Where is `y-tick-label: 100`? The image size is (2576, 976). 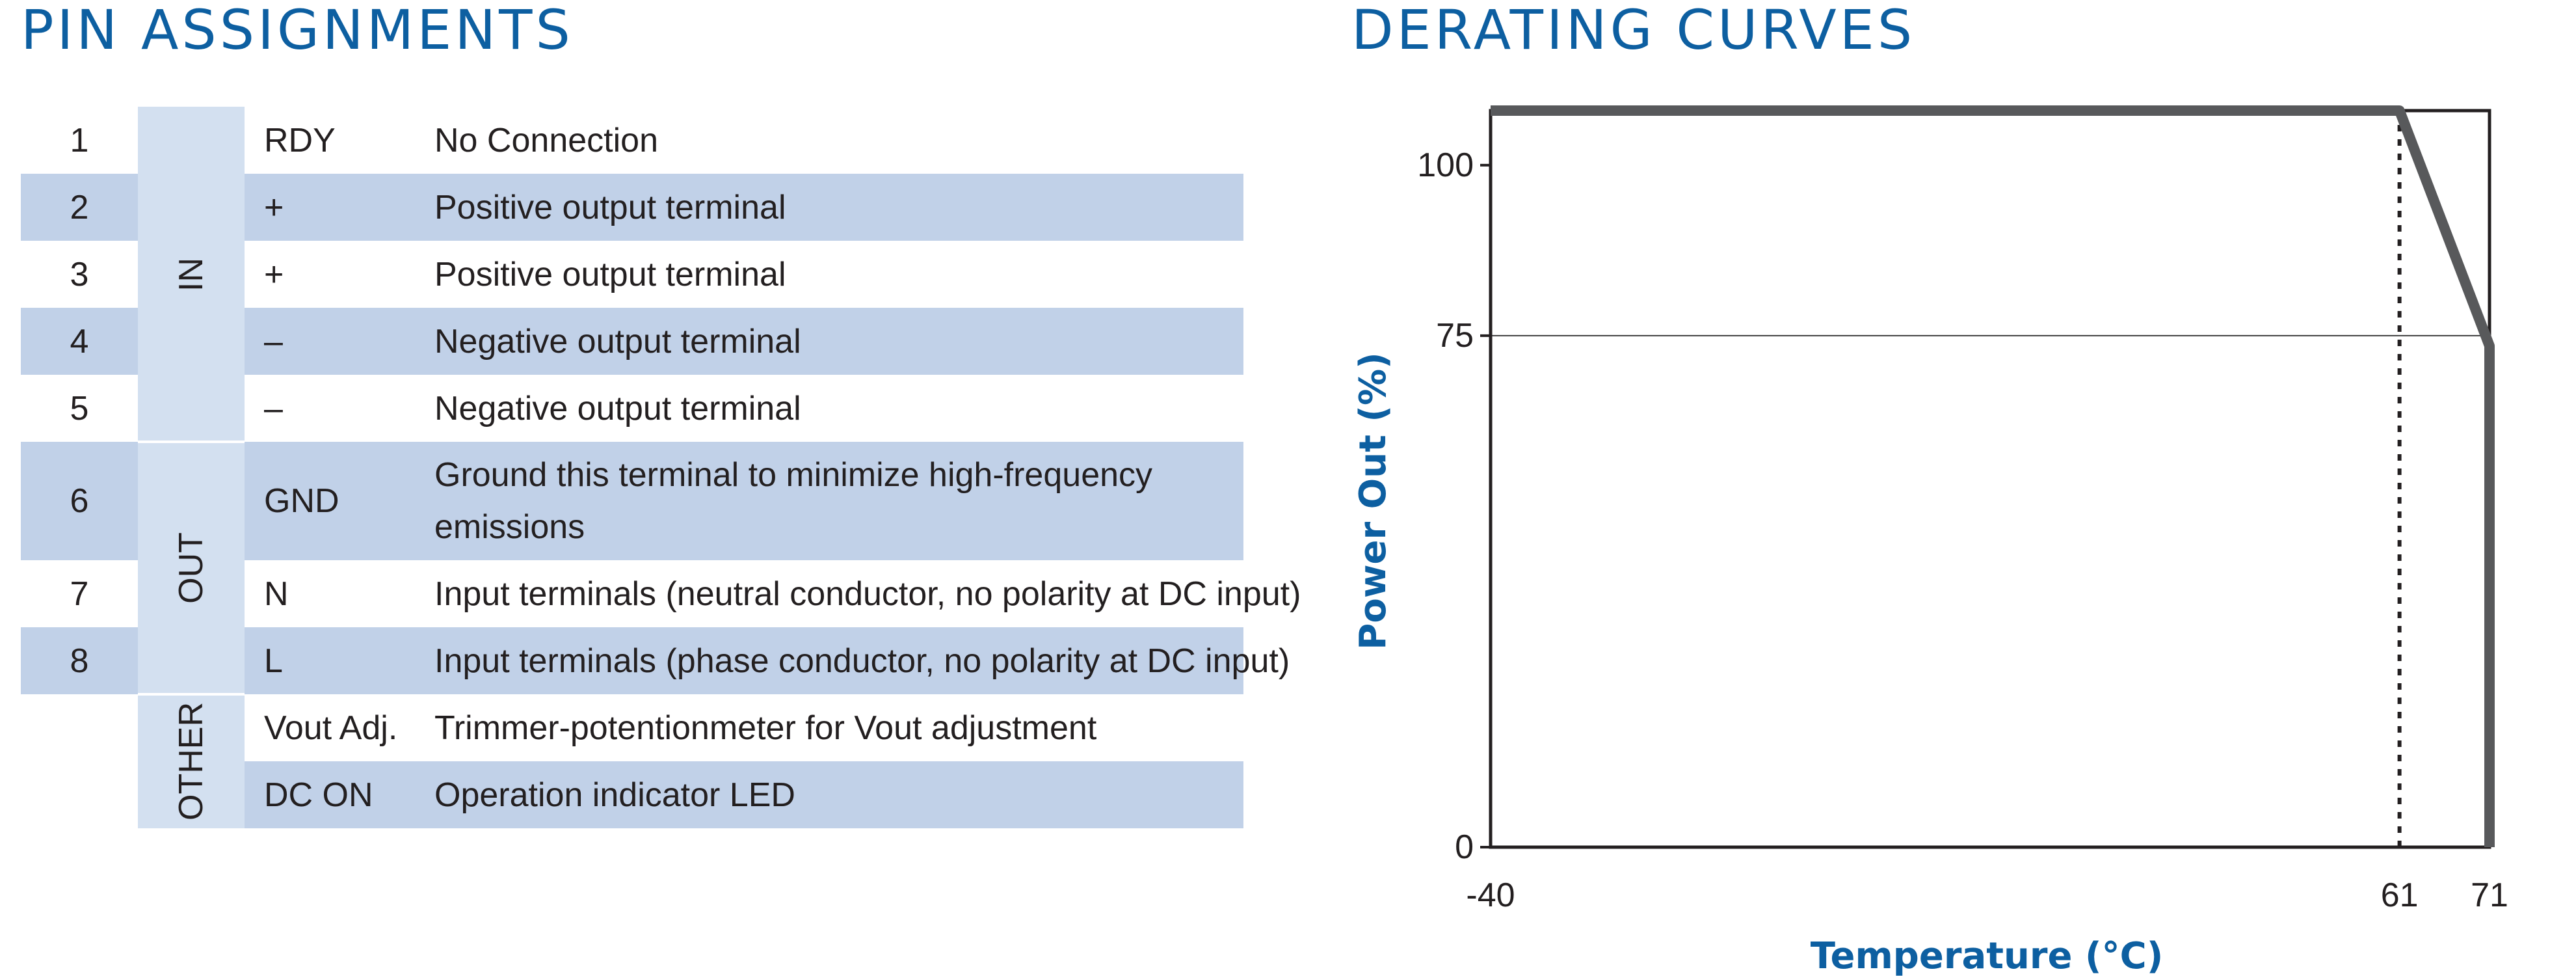
y-tick-label: 100 is located at coordinates (1445, 165).